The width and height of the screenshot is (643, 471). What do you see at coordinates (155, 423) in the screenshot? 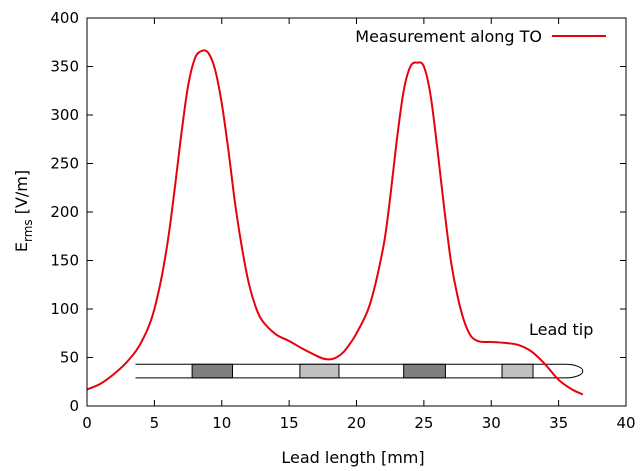
I see `x-tick-label: 5` at bounding box center [155, 423].